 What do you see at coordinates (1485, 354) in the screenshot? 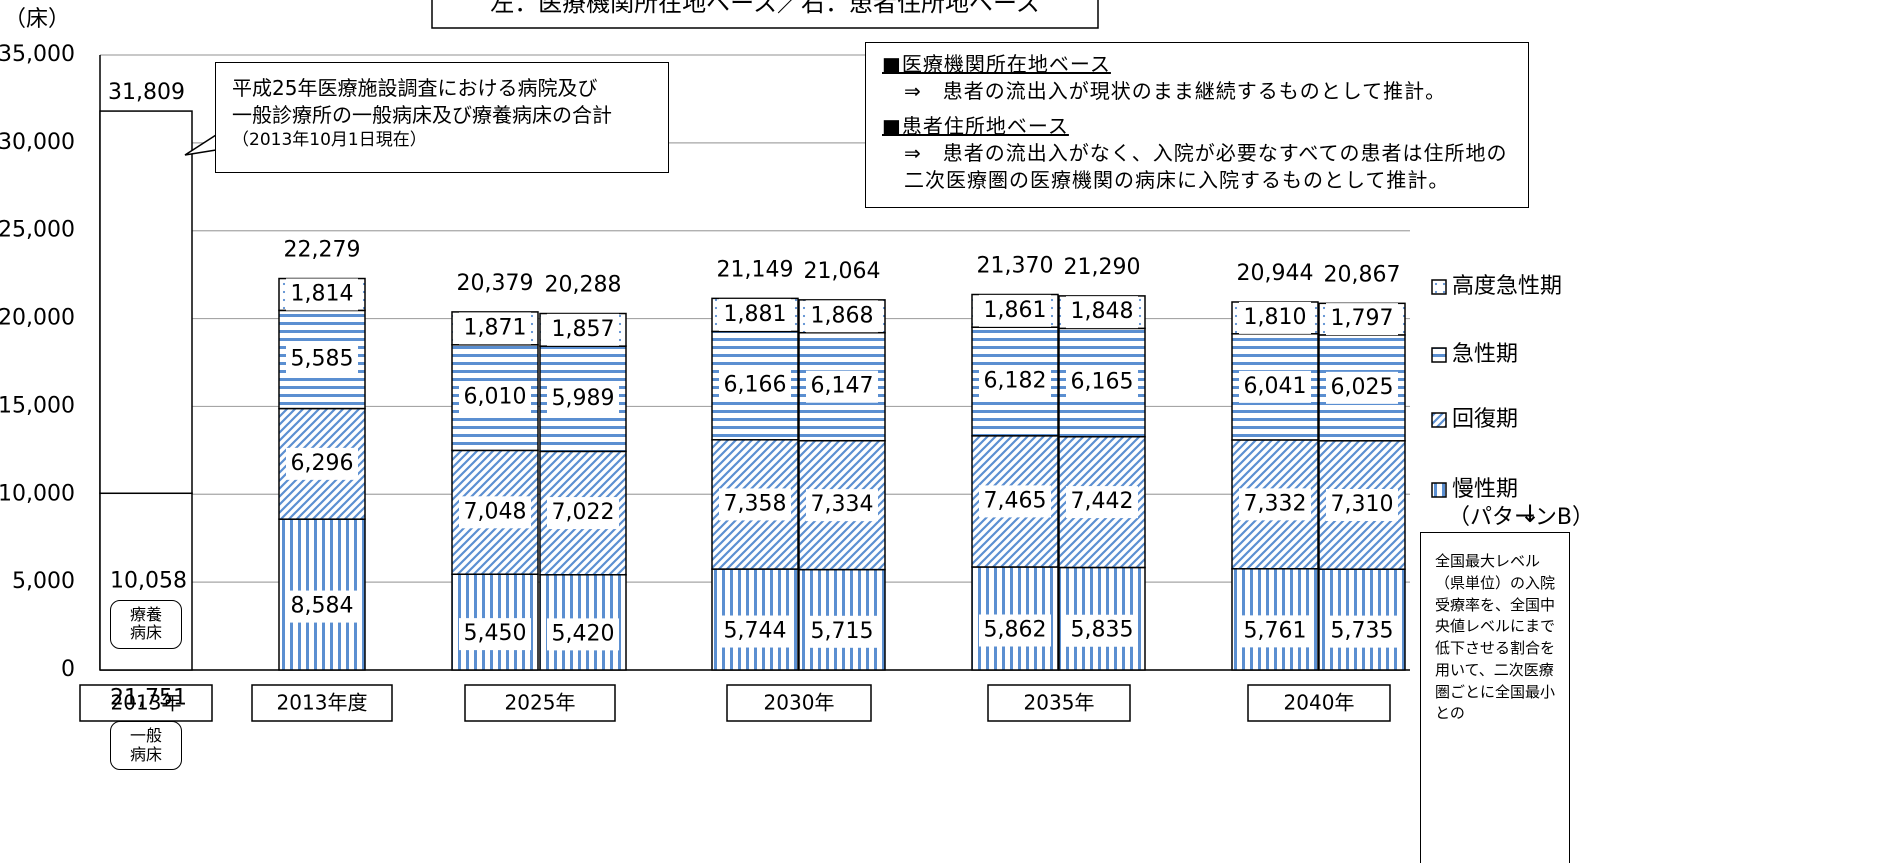
I see `legend-label: 急性期` at bounding box center [1485, 354].